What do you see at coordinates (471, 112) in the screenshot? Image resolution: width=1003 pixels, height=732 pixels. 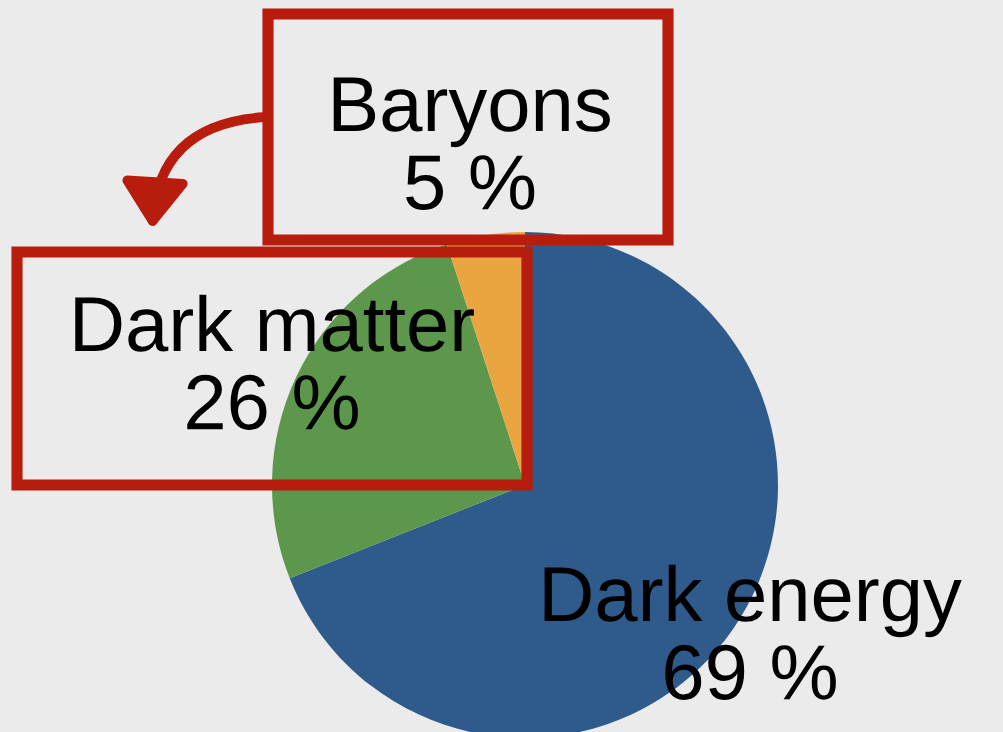 I see `slice-label: Baryons` at bounding box center [471, 112].